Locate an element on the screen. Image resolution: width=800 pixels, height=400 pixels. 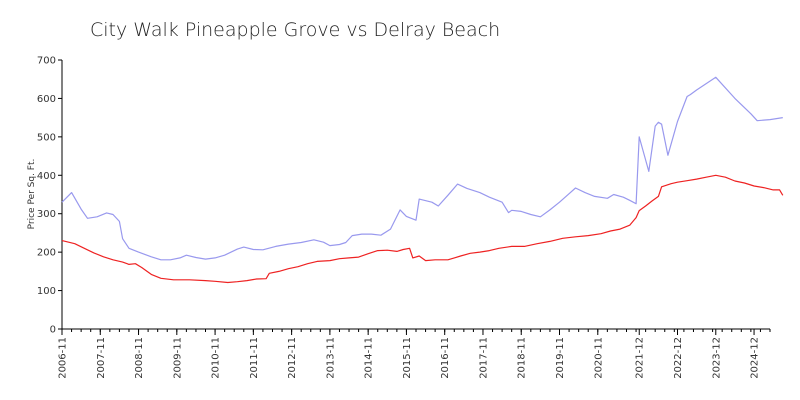
x-tick-label: 2006-11 is located at coordinates (63, 358).